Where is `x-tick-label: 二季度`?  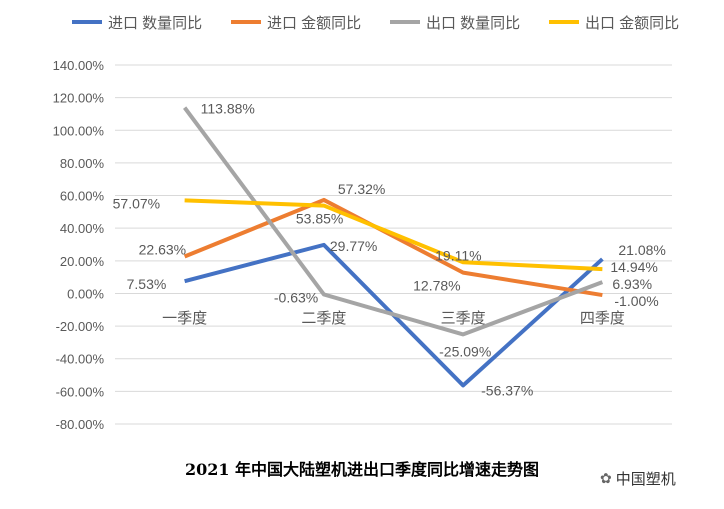 x-tick-label: 二季度 is located at coordinates (323, 318).